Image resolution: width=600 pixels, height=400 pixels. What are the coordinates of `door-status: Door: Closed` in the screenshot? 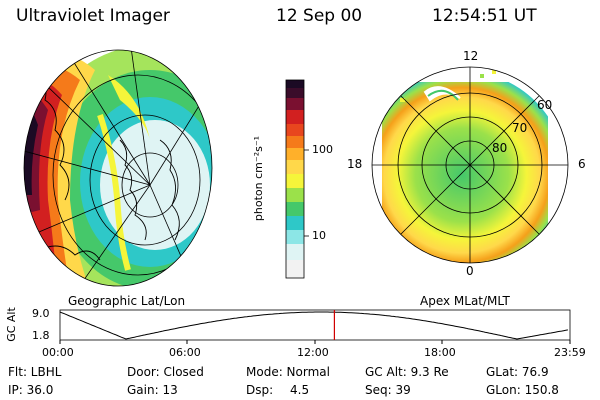 It's located at (165, 372).